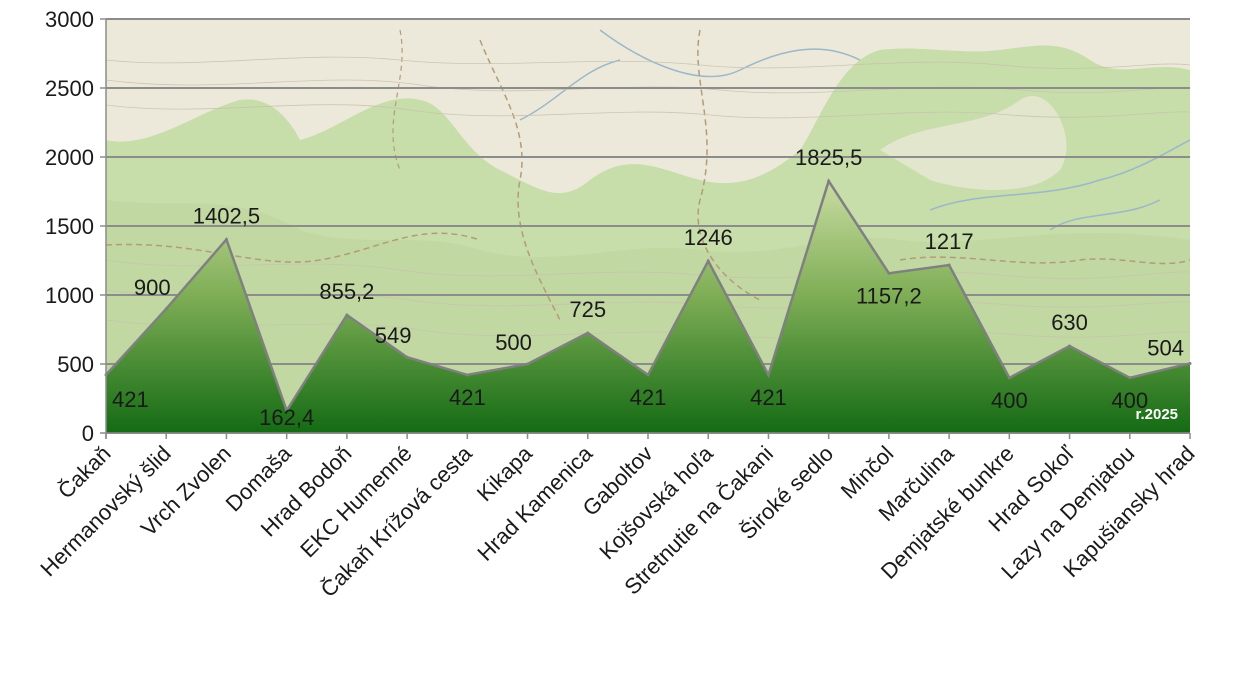  I want to click on data-label-1: 900, so click(152, 287).